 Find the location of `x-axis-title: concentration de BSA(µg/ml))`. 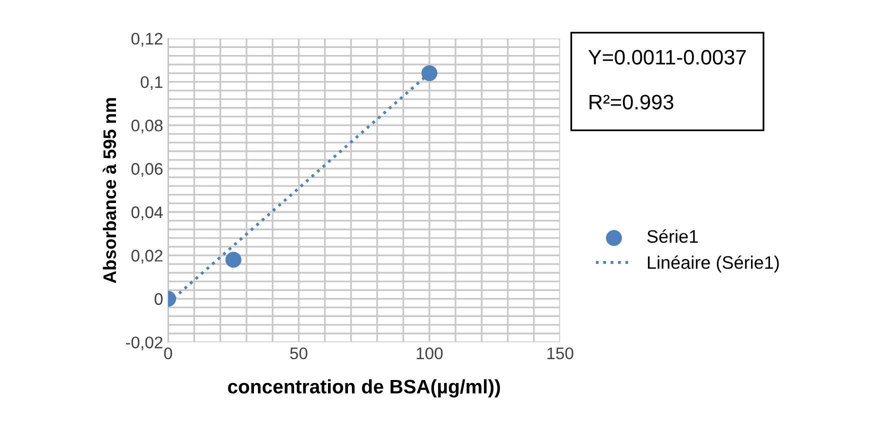

x-axis-title: concentration de BSA(µg/ml)) is located at coordinates (364, 388).